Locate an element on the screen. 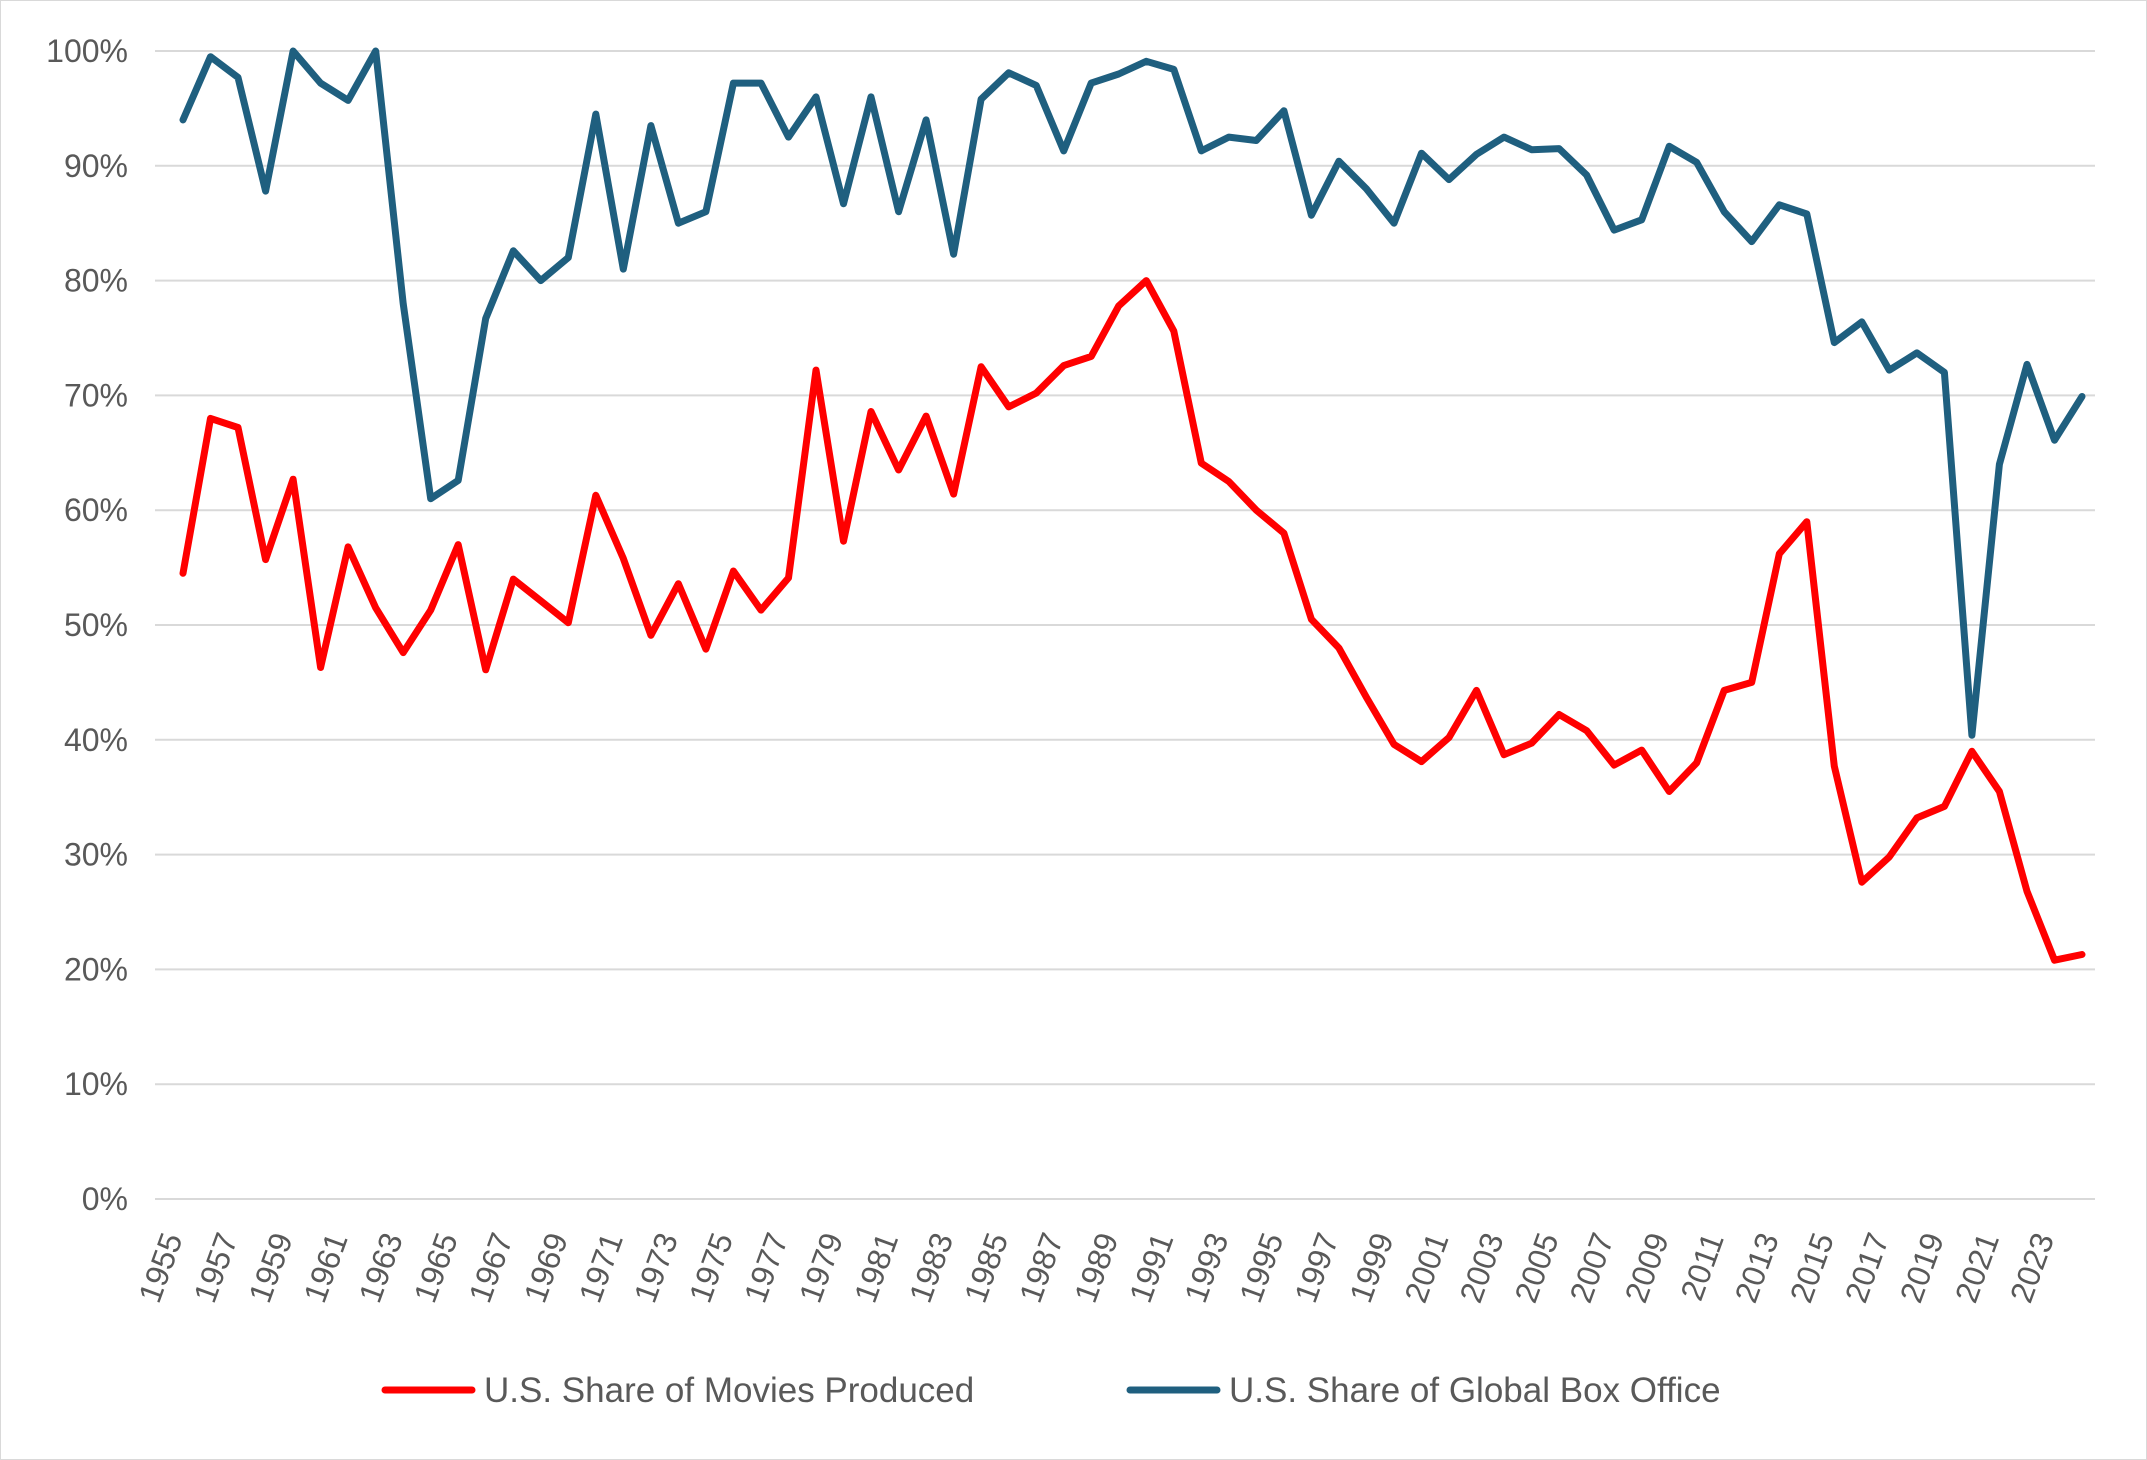  x-tick-label: 2015 is located at coordinates (1812, 1267).